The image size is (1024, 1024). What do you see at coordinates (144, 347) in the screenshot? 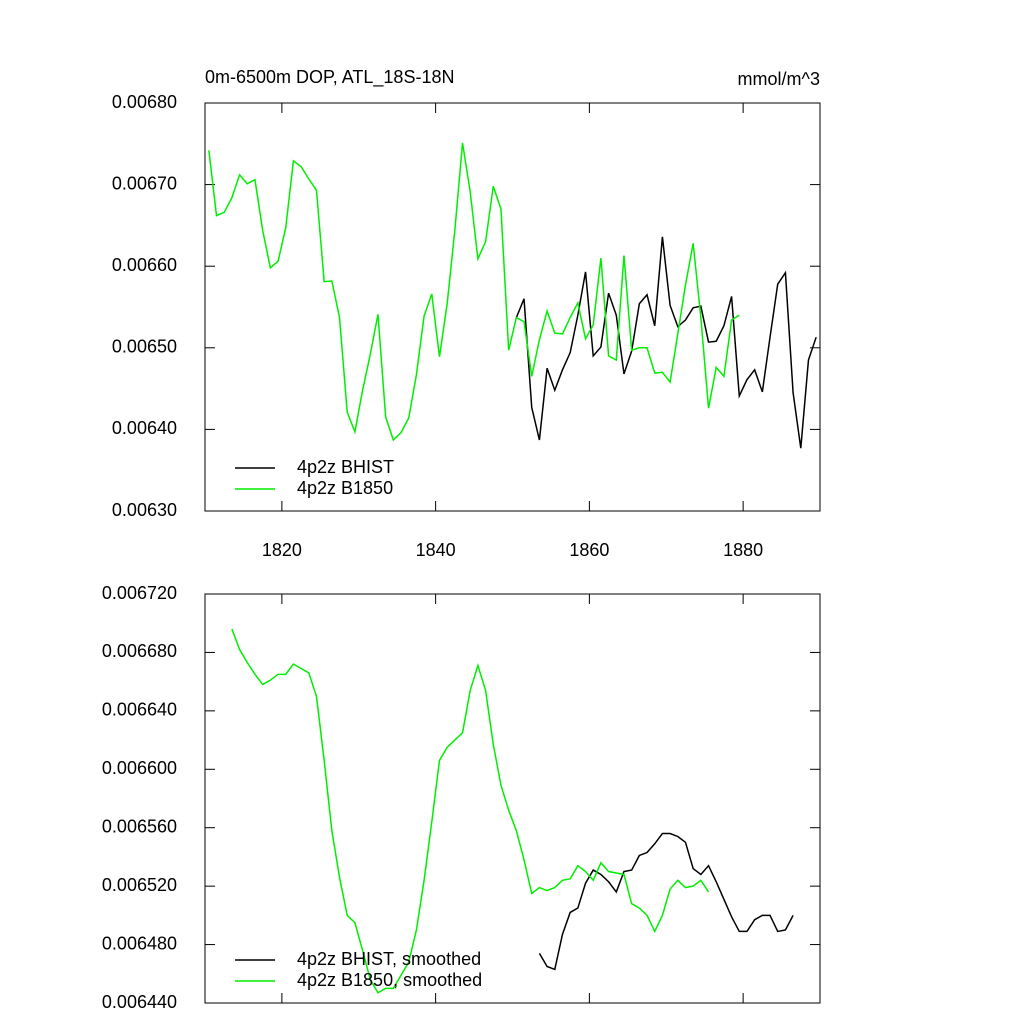
I see `y-tick-label: 0.00650` at bounding box center [144, 347].